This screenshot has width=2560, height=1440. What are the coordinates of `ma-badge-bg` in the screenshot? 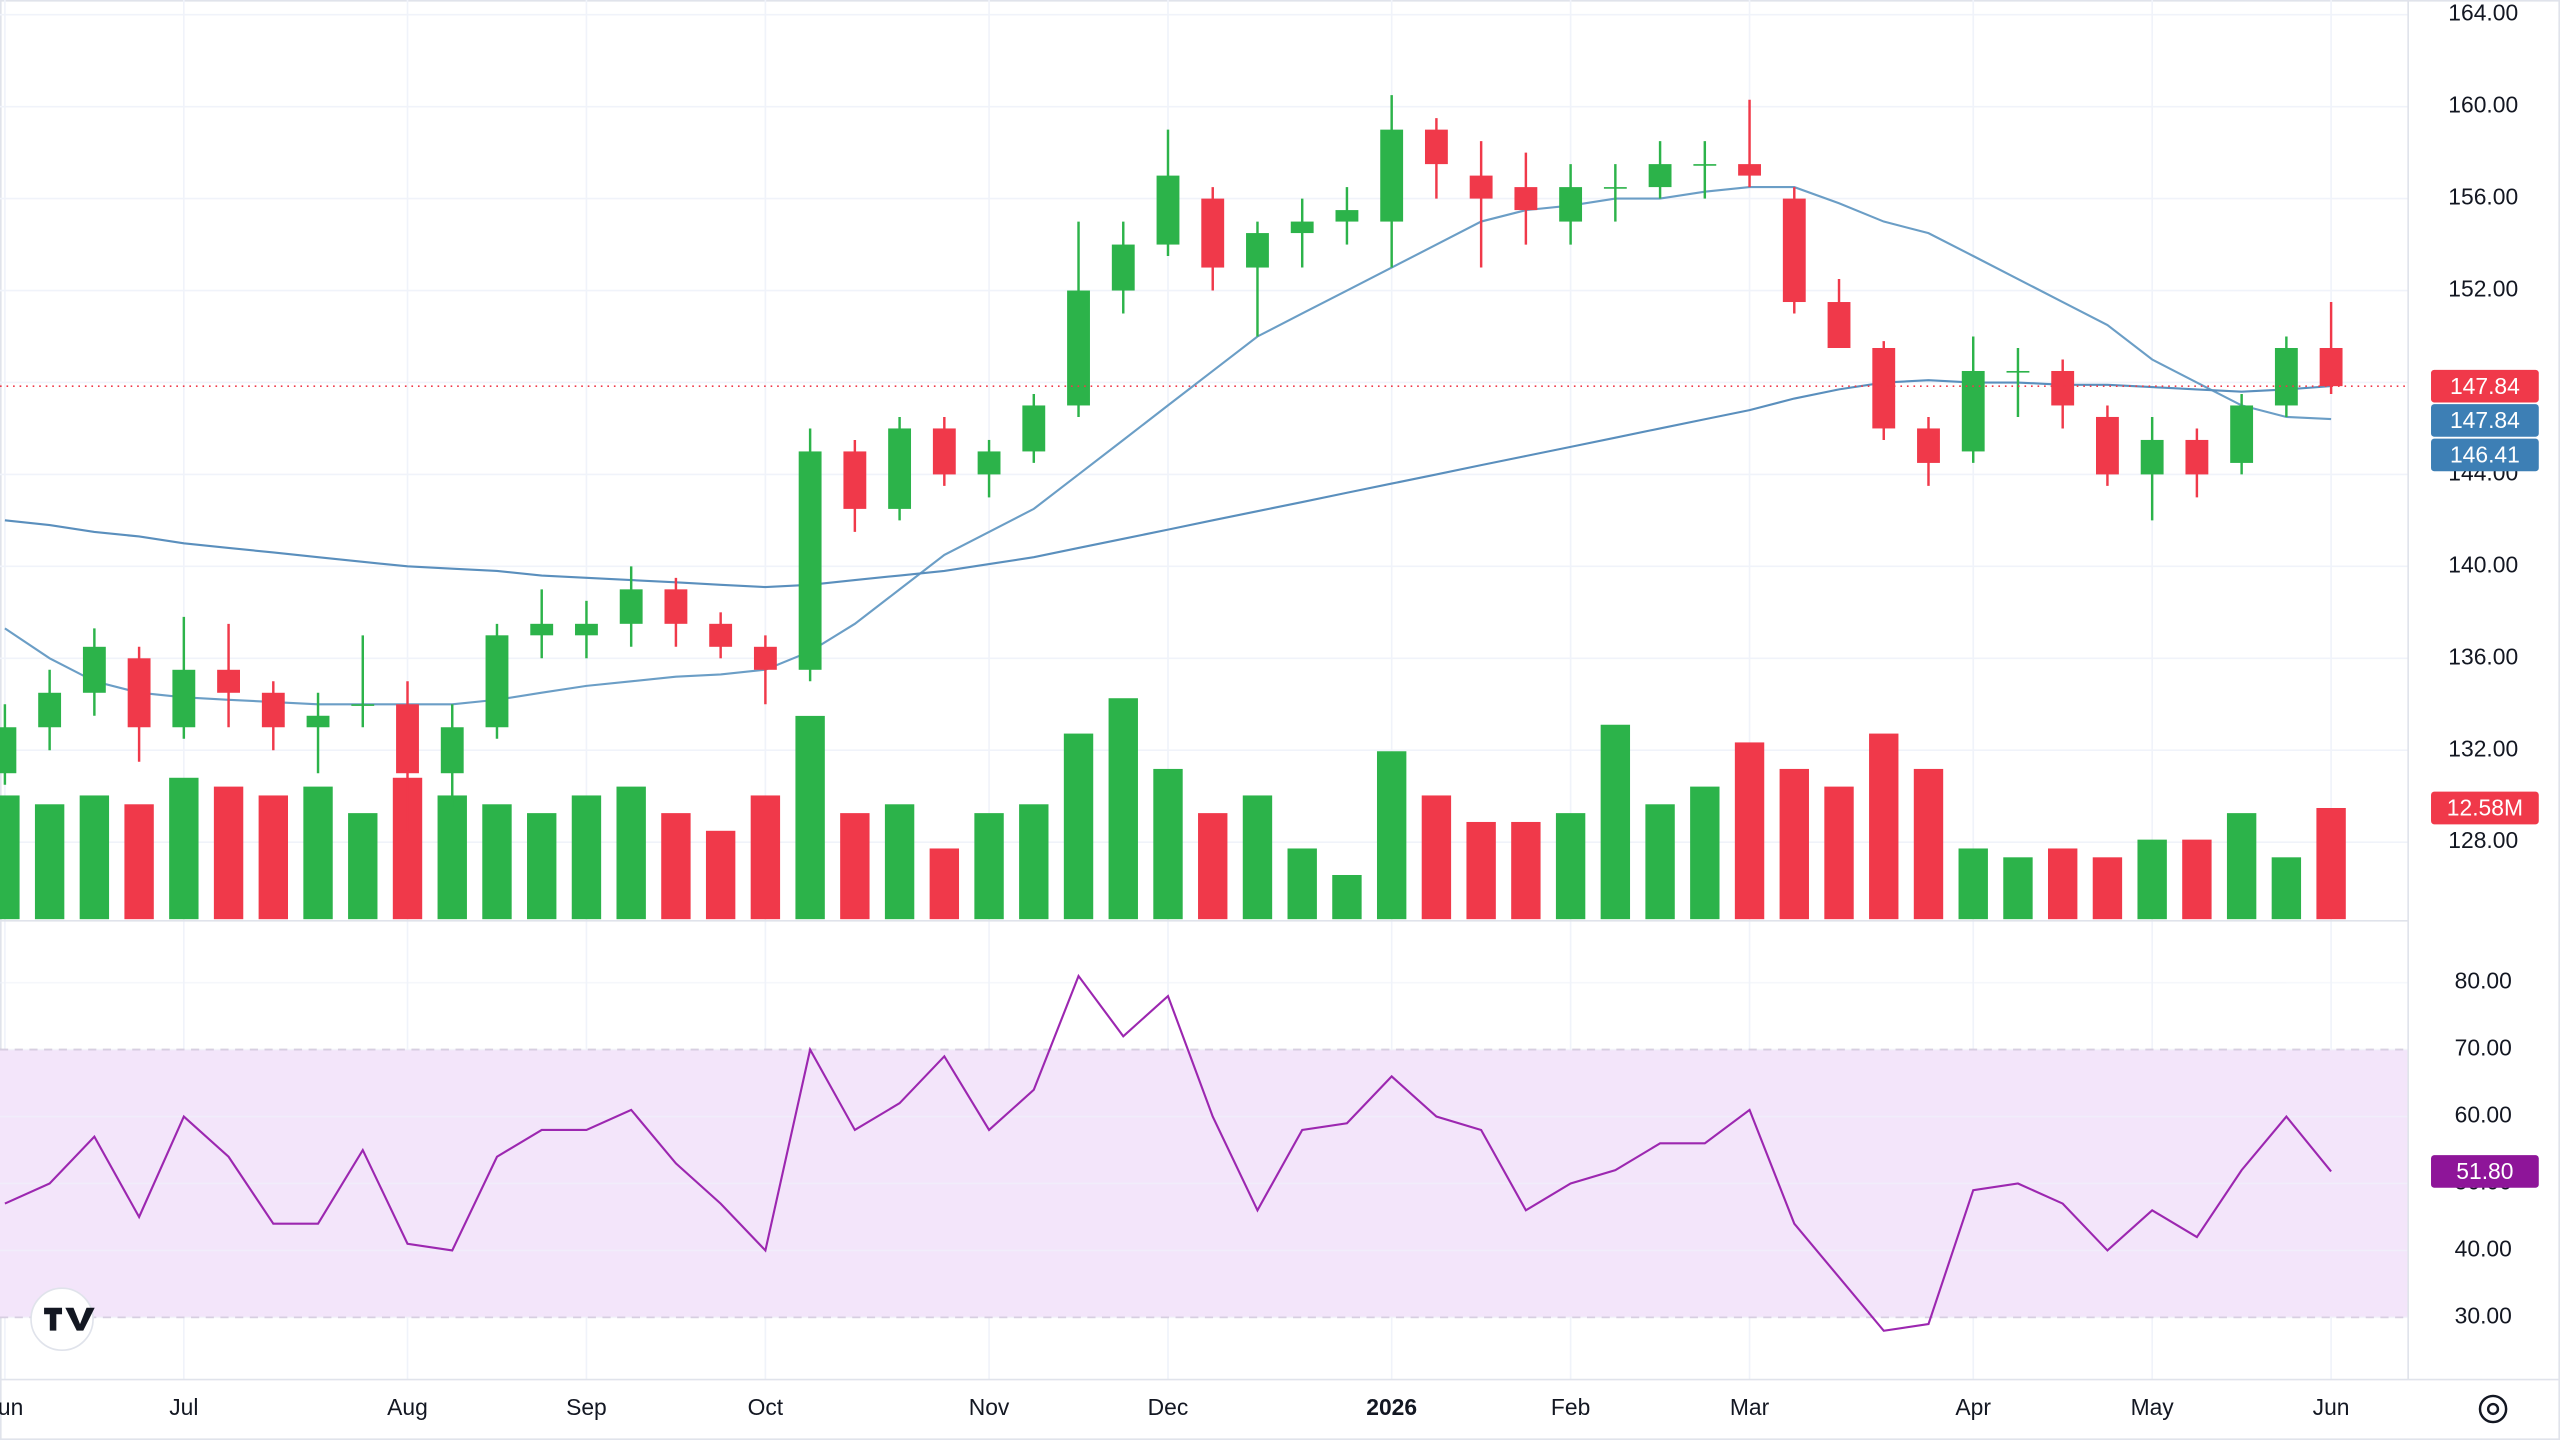 It's located at (2485, 455).